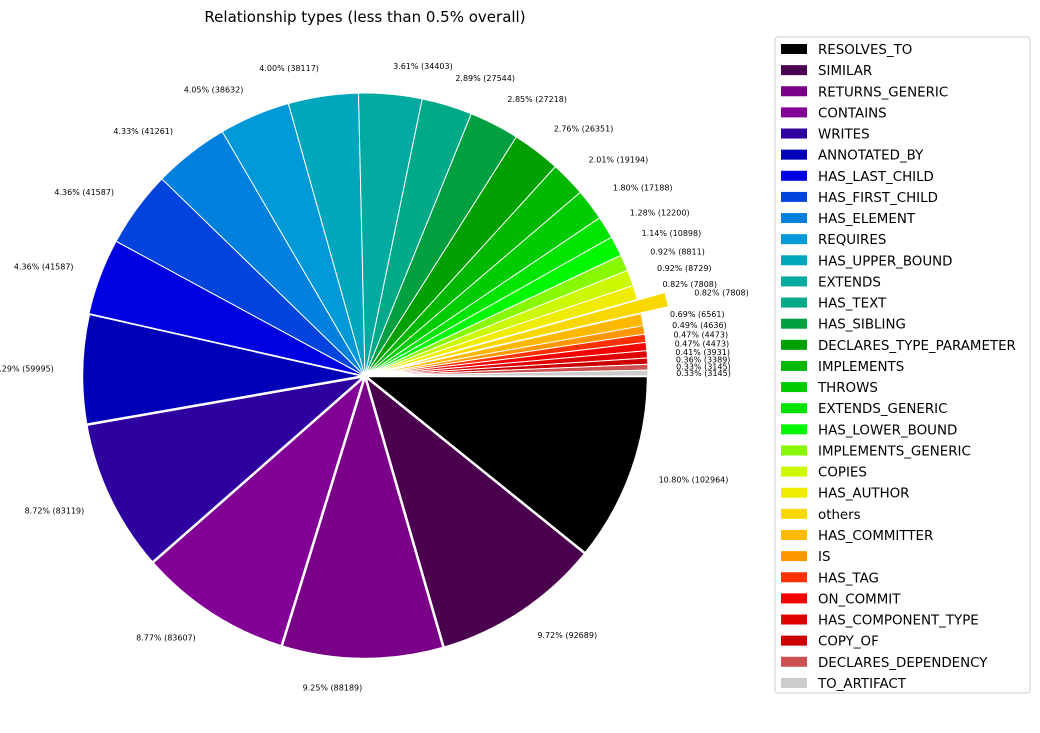 The width and height of the screenshot is (1040, 733). I want to click on legend-label: HAS_ELEMENT, so click(867, 219).